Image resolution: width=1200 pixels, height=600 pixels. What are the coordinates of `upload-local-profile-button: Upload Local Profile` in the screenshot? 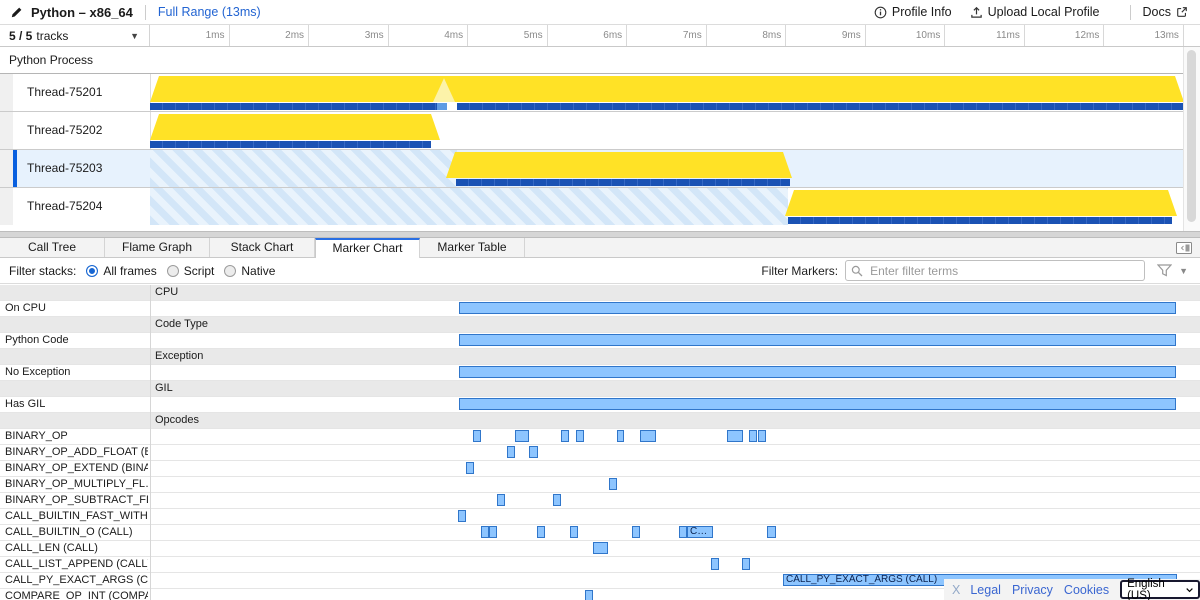 It's located at (1035, 12).